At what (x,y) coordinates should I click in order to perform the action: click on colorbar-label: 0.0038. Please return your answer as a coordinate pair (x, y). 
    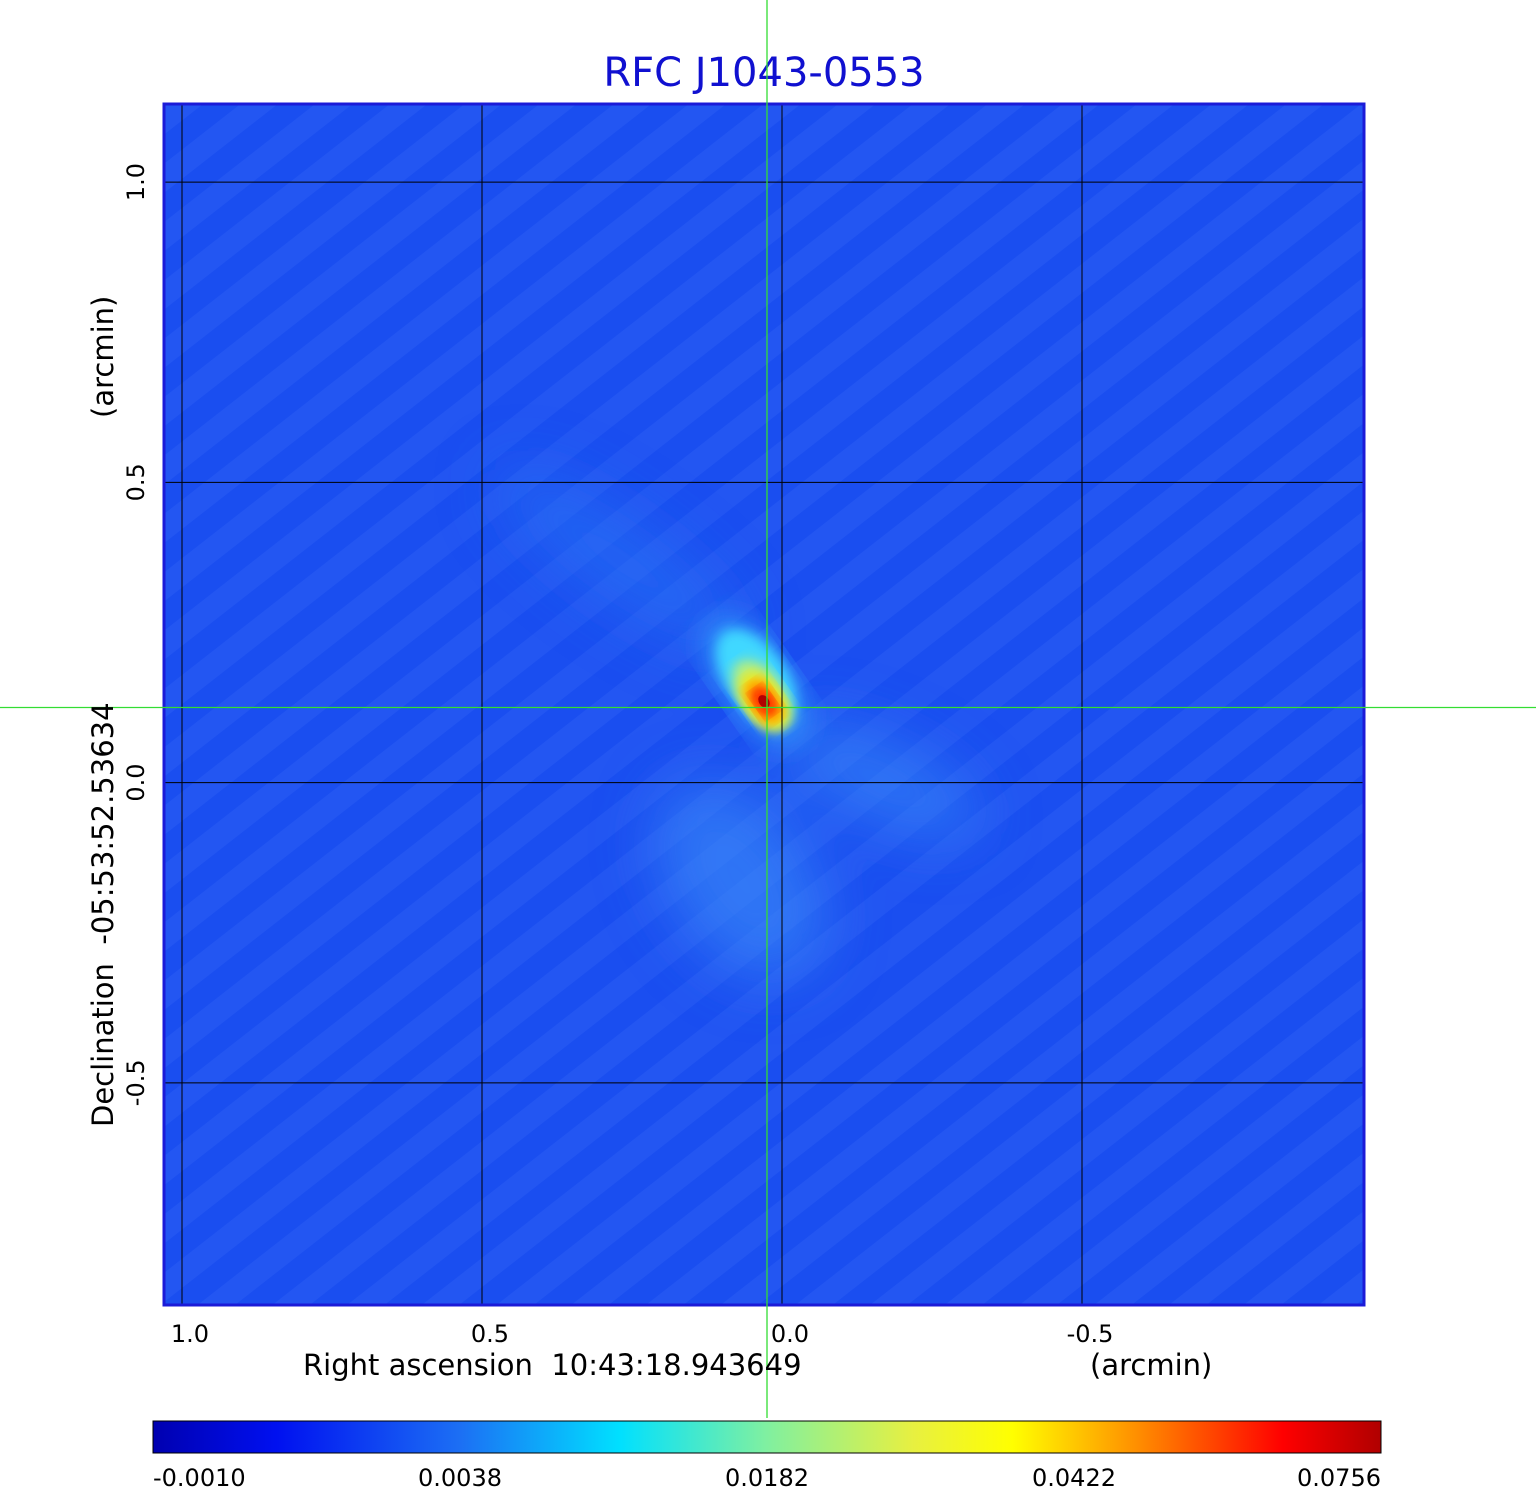
    Looking at the image, I should click on (460, 1478).